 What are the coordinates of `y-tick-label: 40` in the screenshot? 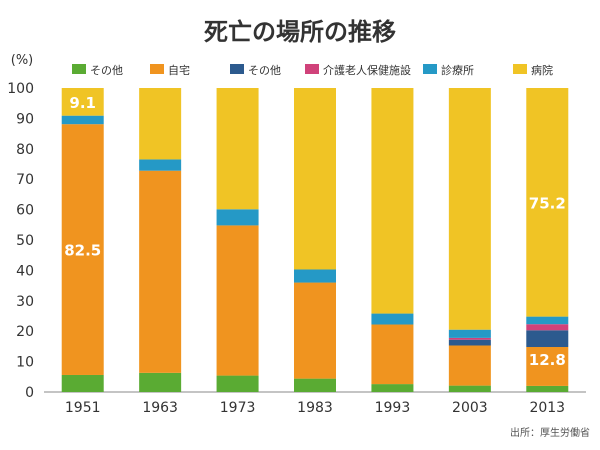 It's located at (25, 271).